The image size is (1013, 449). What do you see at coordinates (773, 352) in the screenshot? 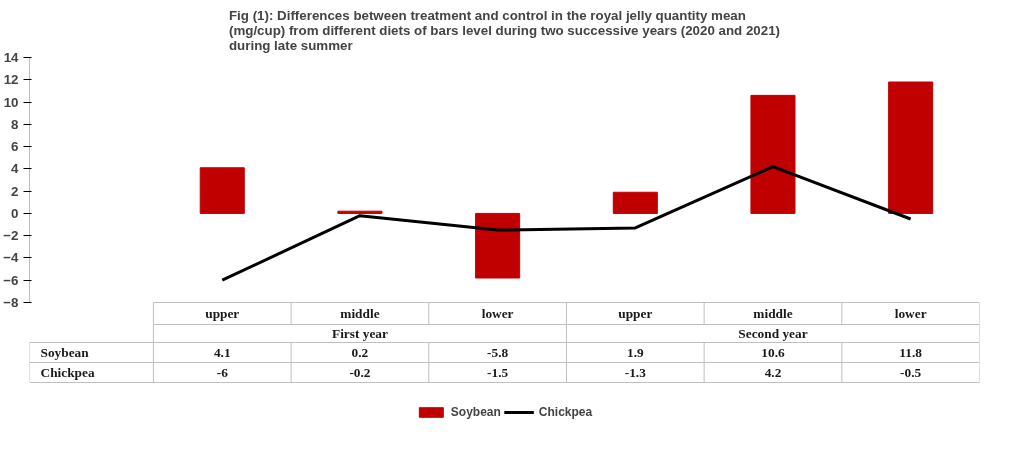
I see `data-label: 10.6` at bounding box center [773, 352].